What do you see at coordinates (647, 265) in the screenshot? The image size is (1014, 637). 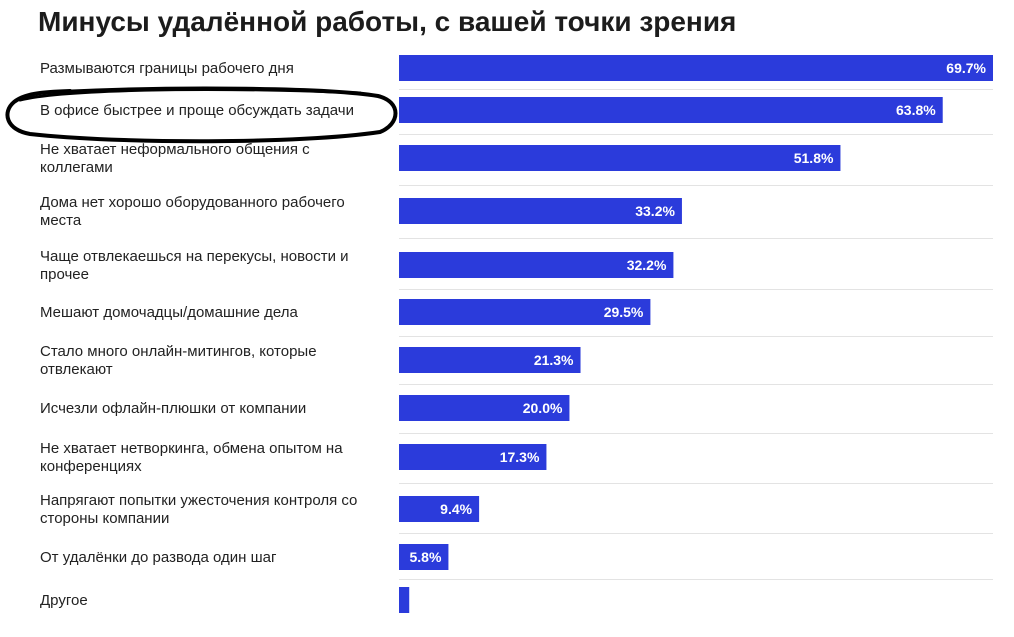 I see `value-label: 32.2%` at bounding box center [647, 265].